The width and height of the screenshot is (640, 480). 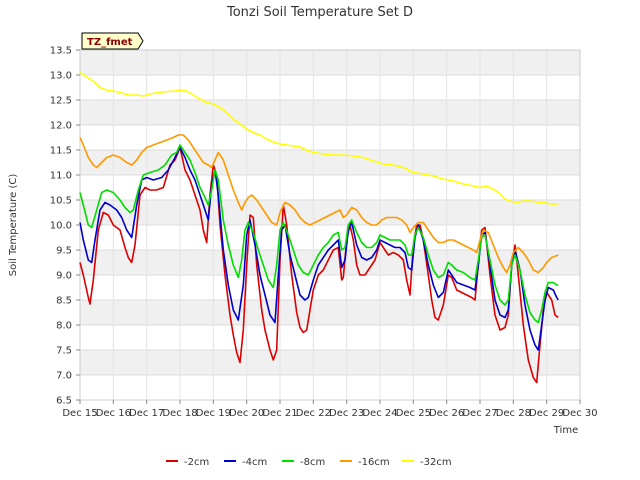 What do you see at coordinates (346, 413) in the screenshot?
I see `x-tick-label: Dec 23` at bounding box center [346, 413].